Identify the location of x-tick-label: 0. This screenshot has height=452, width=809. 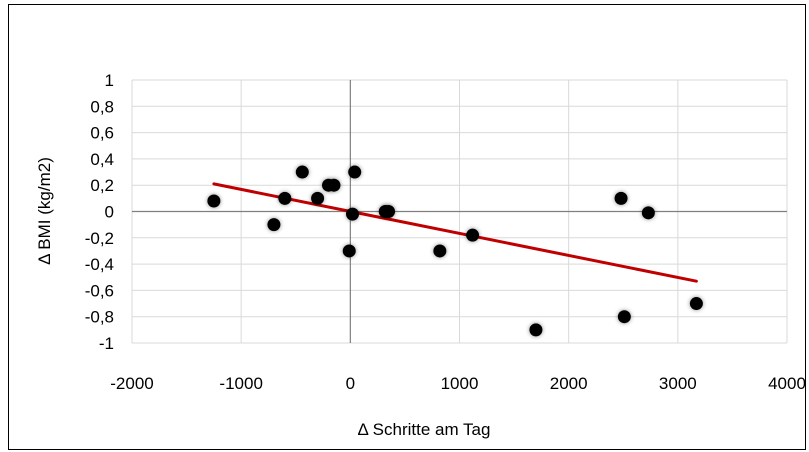
(350, 383).